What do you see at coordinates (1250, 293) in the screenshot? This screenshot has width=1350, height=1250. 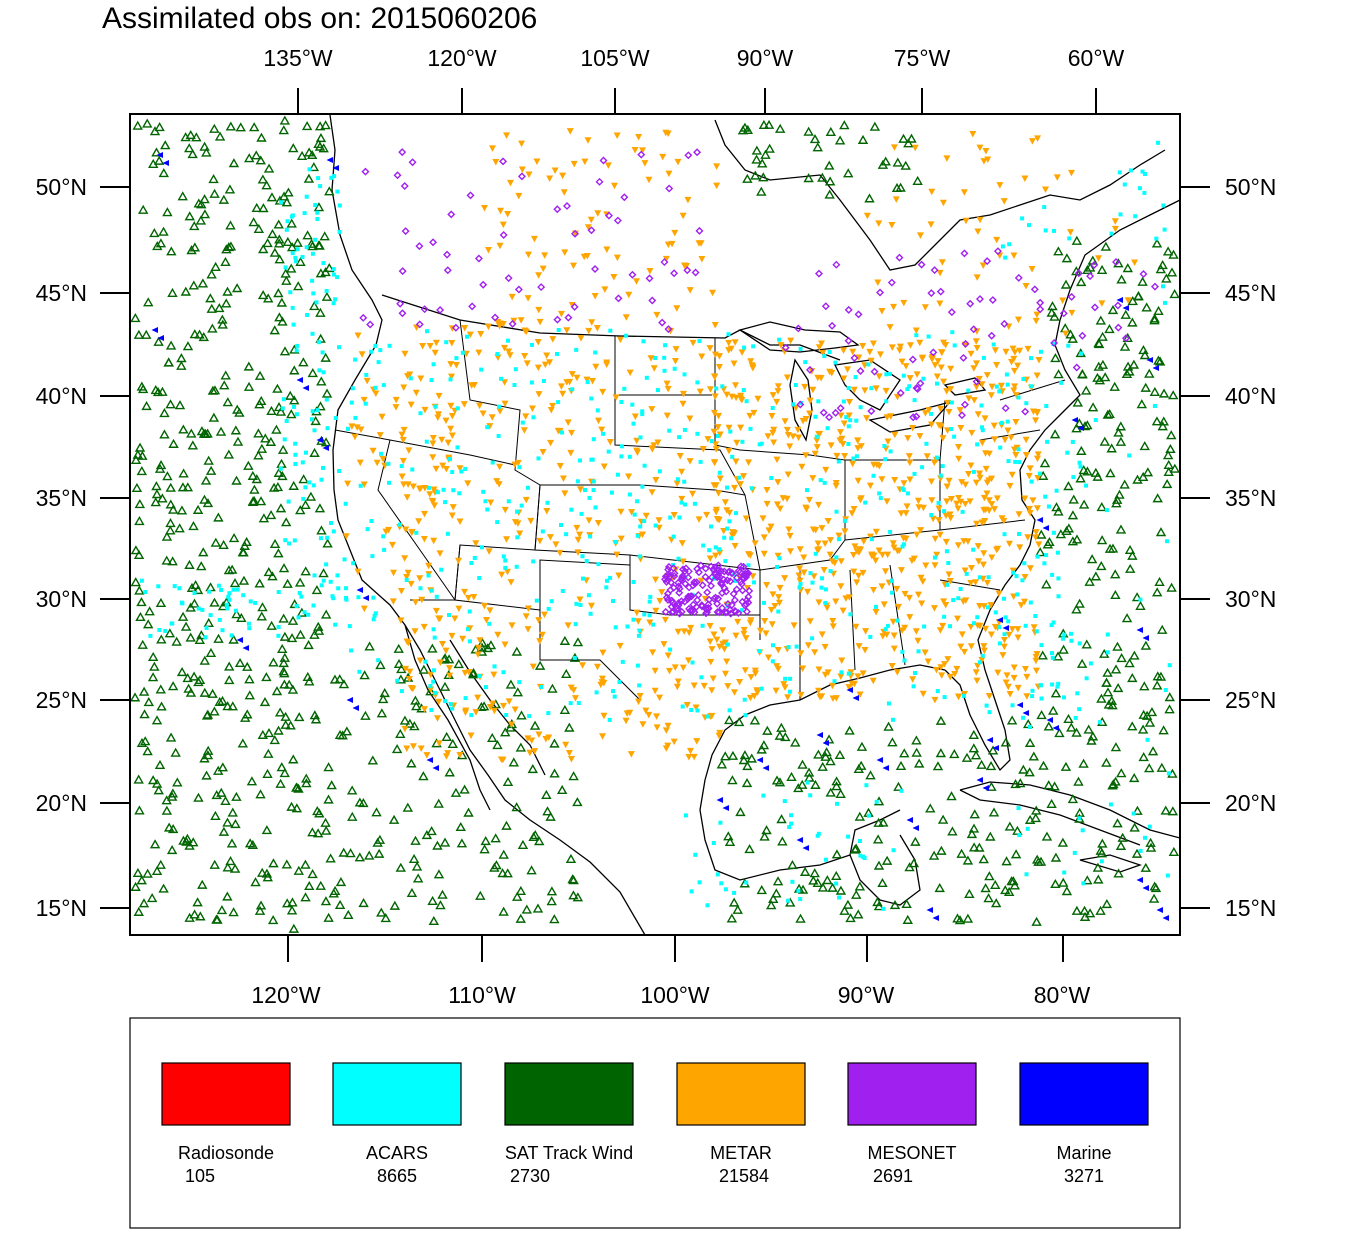 I see `right-tick-label: 45°N` at bounding box center [1250, 293].